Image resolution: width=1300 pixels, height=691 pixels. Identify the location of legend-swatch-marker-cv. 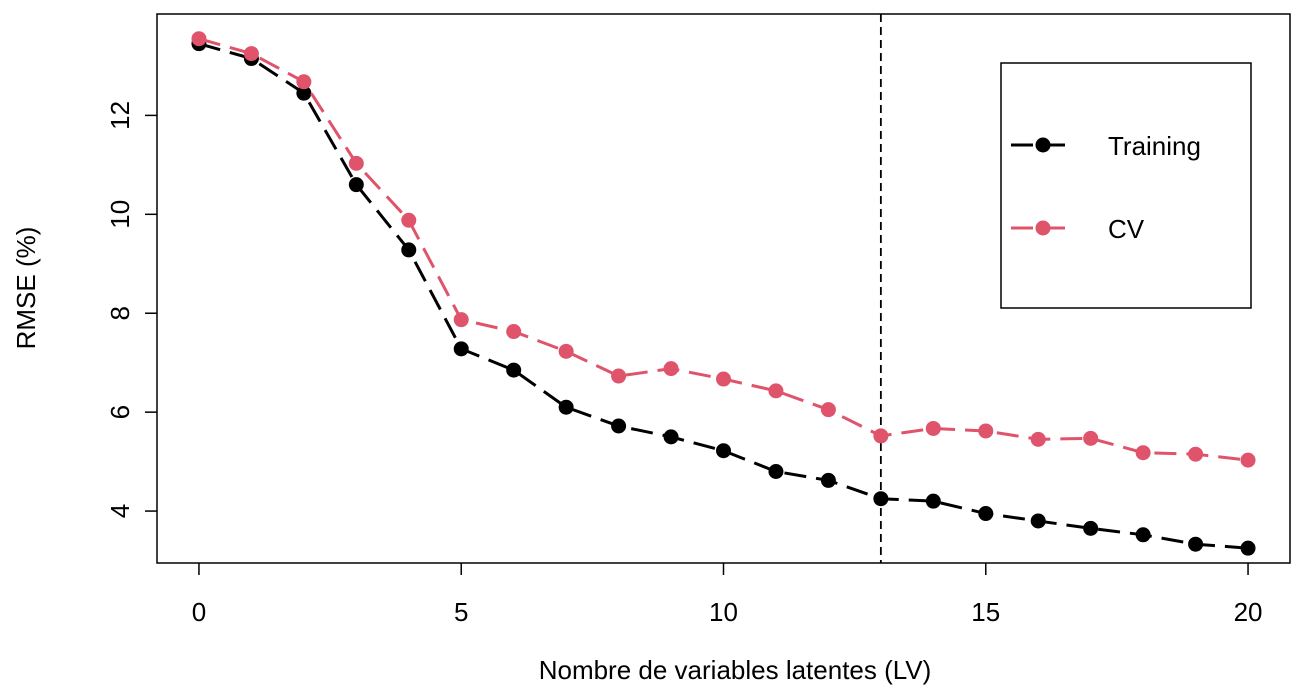
(1043, 228).